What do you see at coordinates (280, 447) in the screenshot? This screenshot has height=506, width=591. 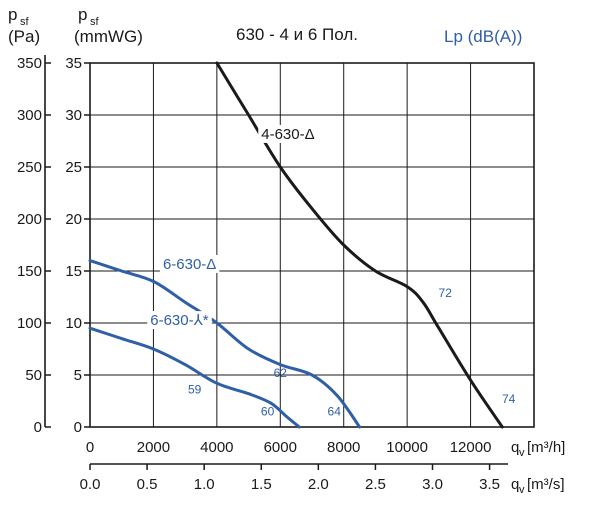 I see `x-tick-label: 6000` at bounding box center [280, 447].